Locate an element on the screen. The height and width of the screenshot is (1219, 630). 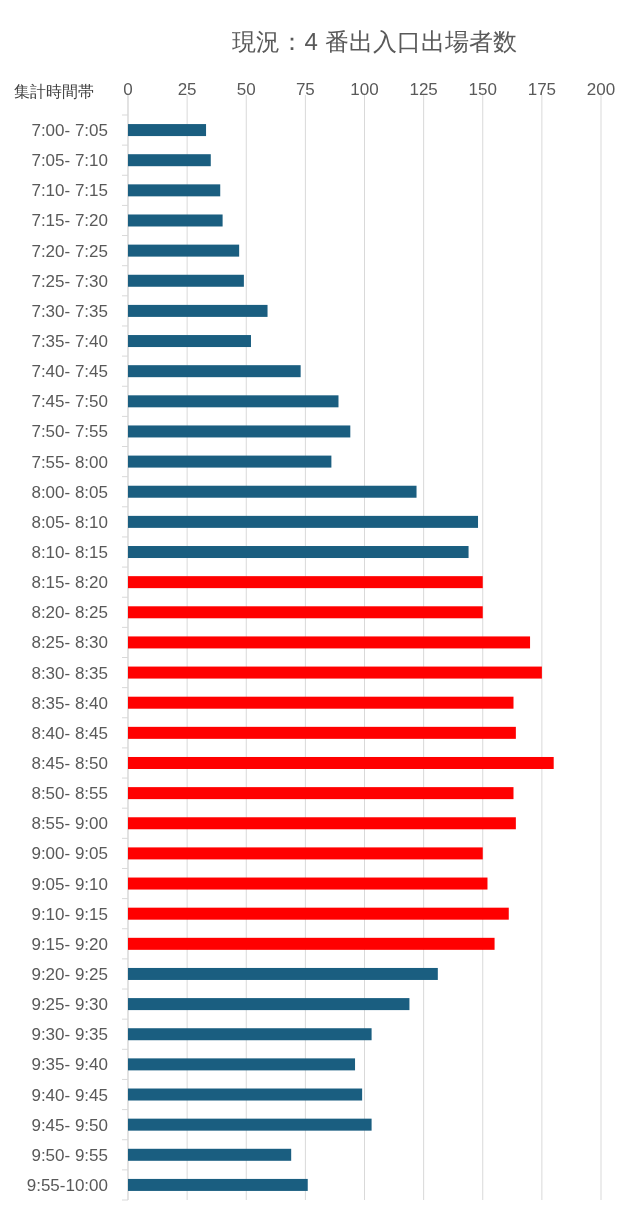
y-tick-label: 8:30- 8:35 is located at coordinates (69, 673).